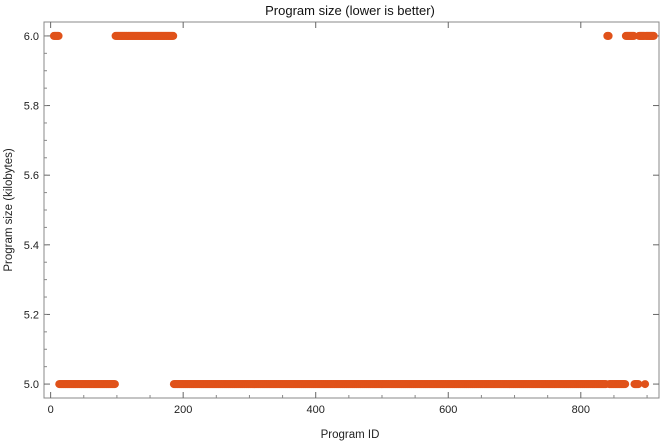 The width and height of the screenshot is (662, 443). What do you see at coordinates (31, 385) in the screenshot?
I see `y-tick-label: 5.0` at bounding box center [31, 385].